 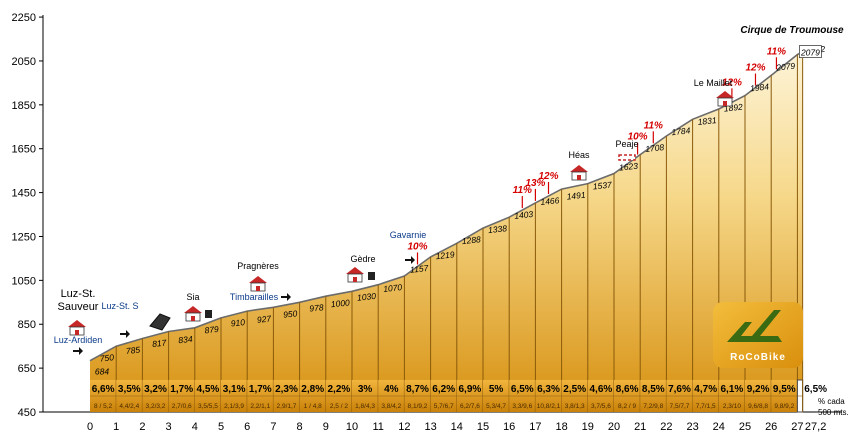 What do you see at coordinates (103, 406) in the screenshot?
I see `segment-sub-gradient: 8 / 5,2` at bounding box center [103, 406].